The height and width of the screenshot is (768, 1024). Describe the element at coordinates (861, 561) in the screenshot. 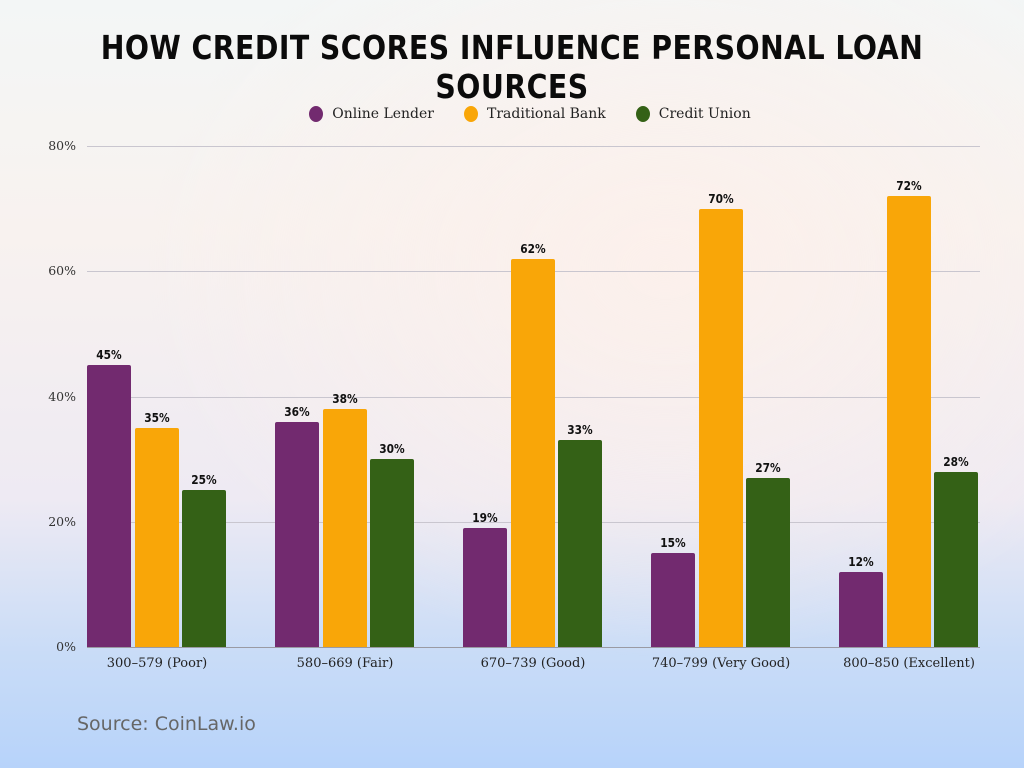

I see `bar-value-label: 12%` at that location.